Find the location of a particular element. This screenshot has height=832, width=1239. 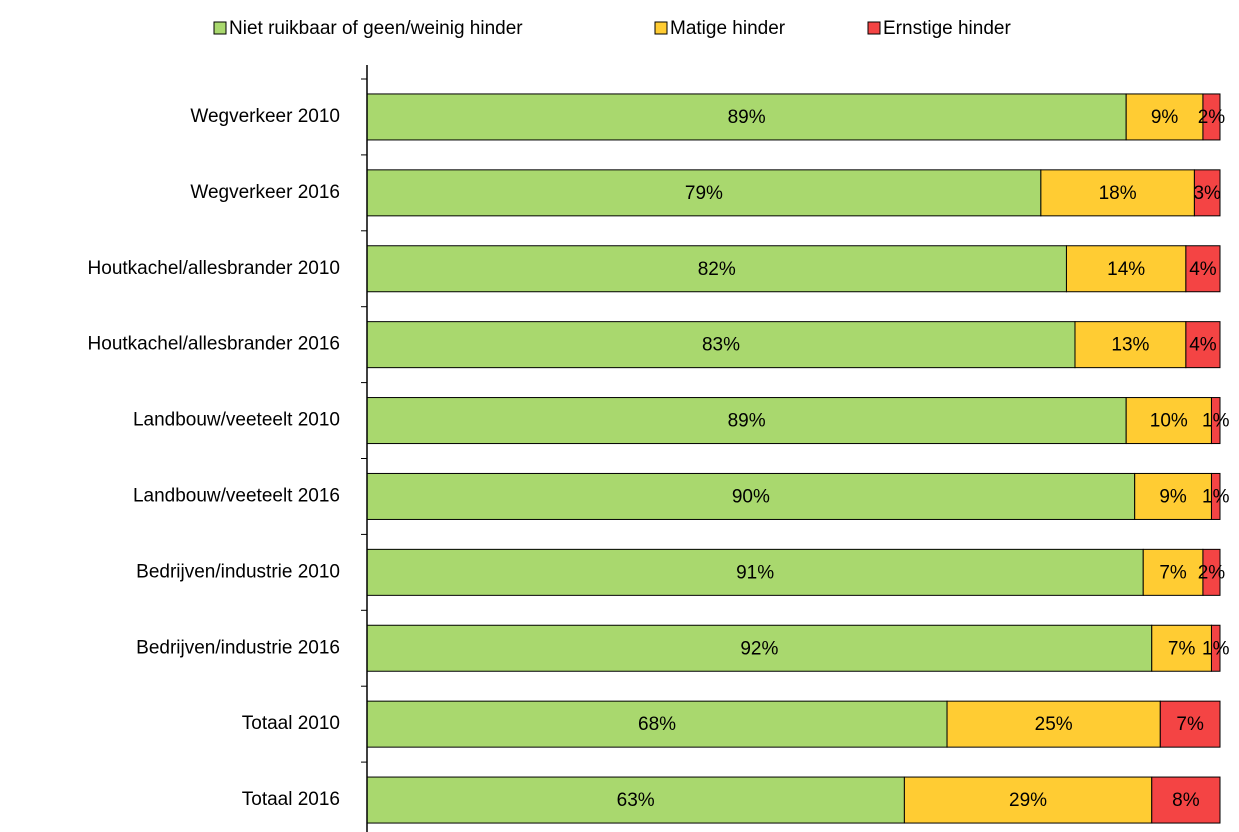

y-tick-label: Totaal 2016 is located at coordinates (291, 799).